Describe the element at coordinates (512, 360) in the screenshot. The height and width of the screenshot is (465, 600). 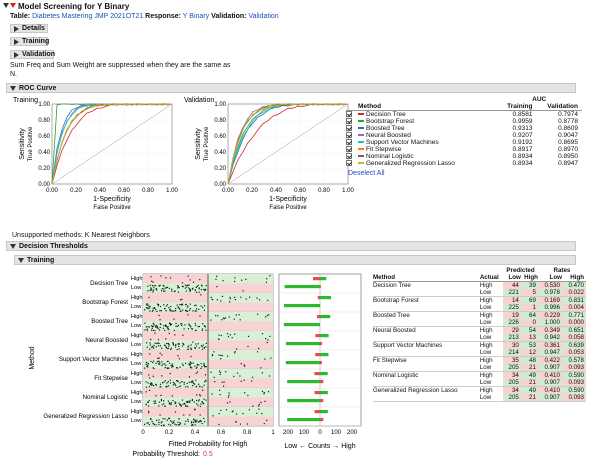
I see `predicted-count-cell: 35` at that location.